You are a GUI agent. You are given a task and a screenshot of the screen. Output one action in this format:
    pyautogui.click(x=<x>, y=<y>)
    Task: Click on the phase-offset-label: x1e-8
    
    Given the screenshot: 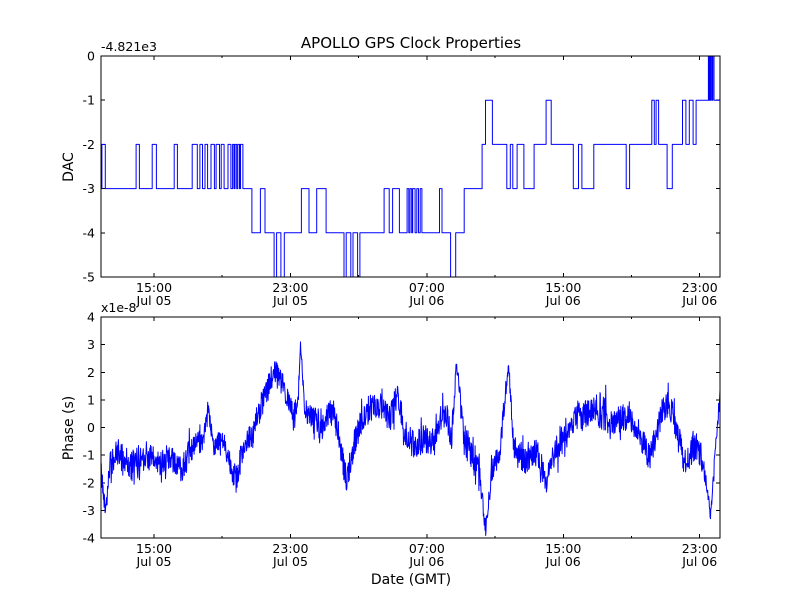 What is the action you would take?
    pyautogui.click(x=119, y=307)
    